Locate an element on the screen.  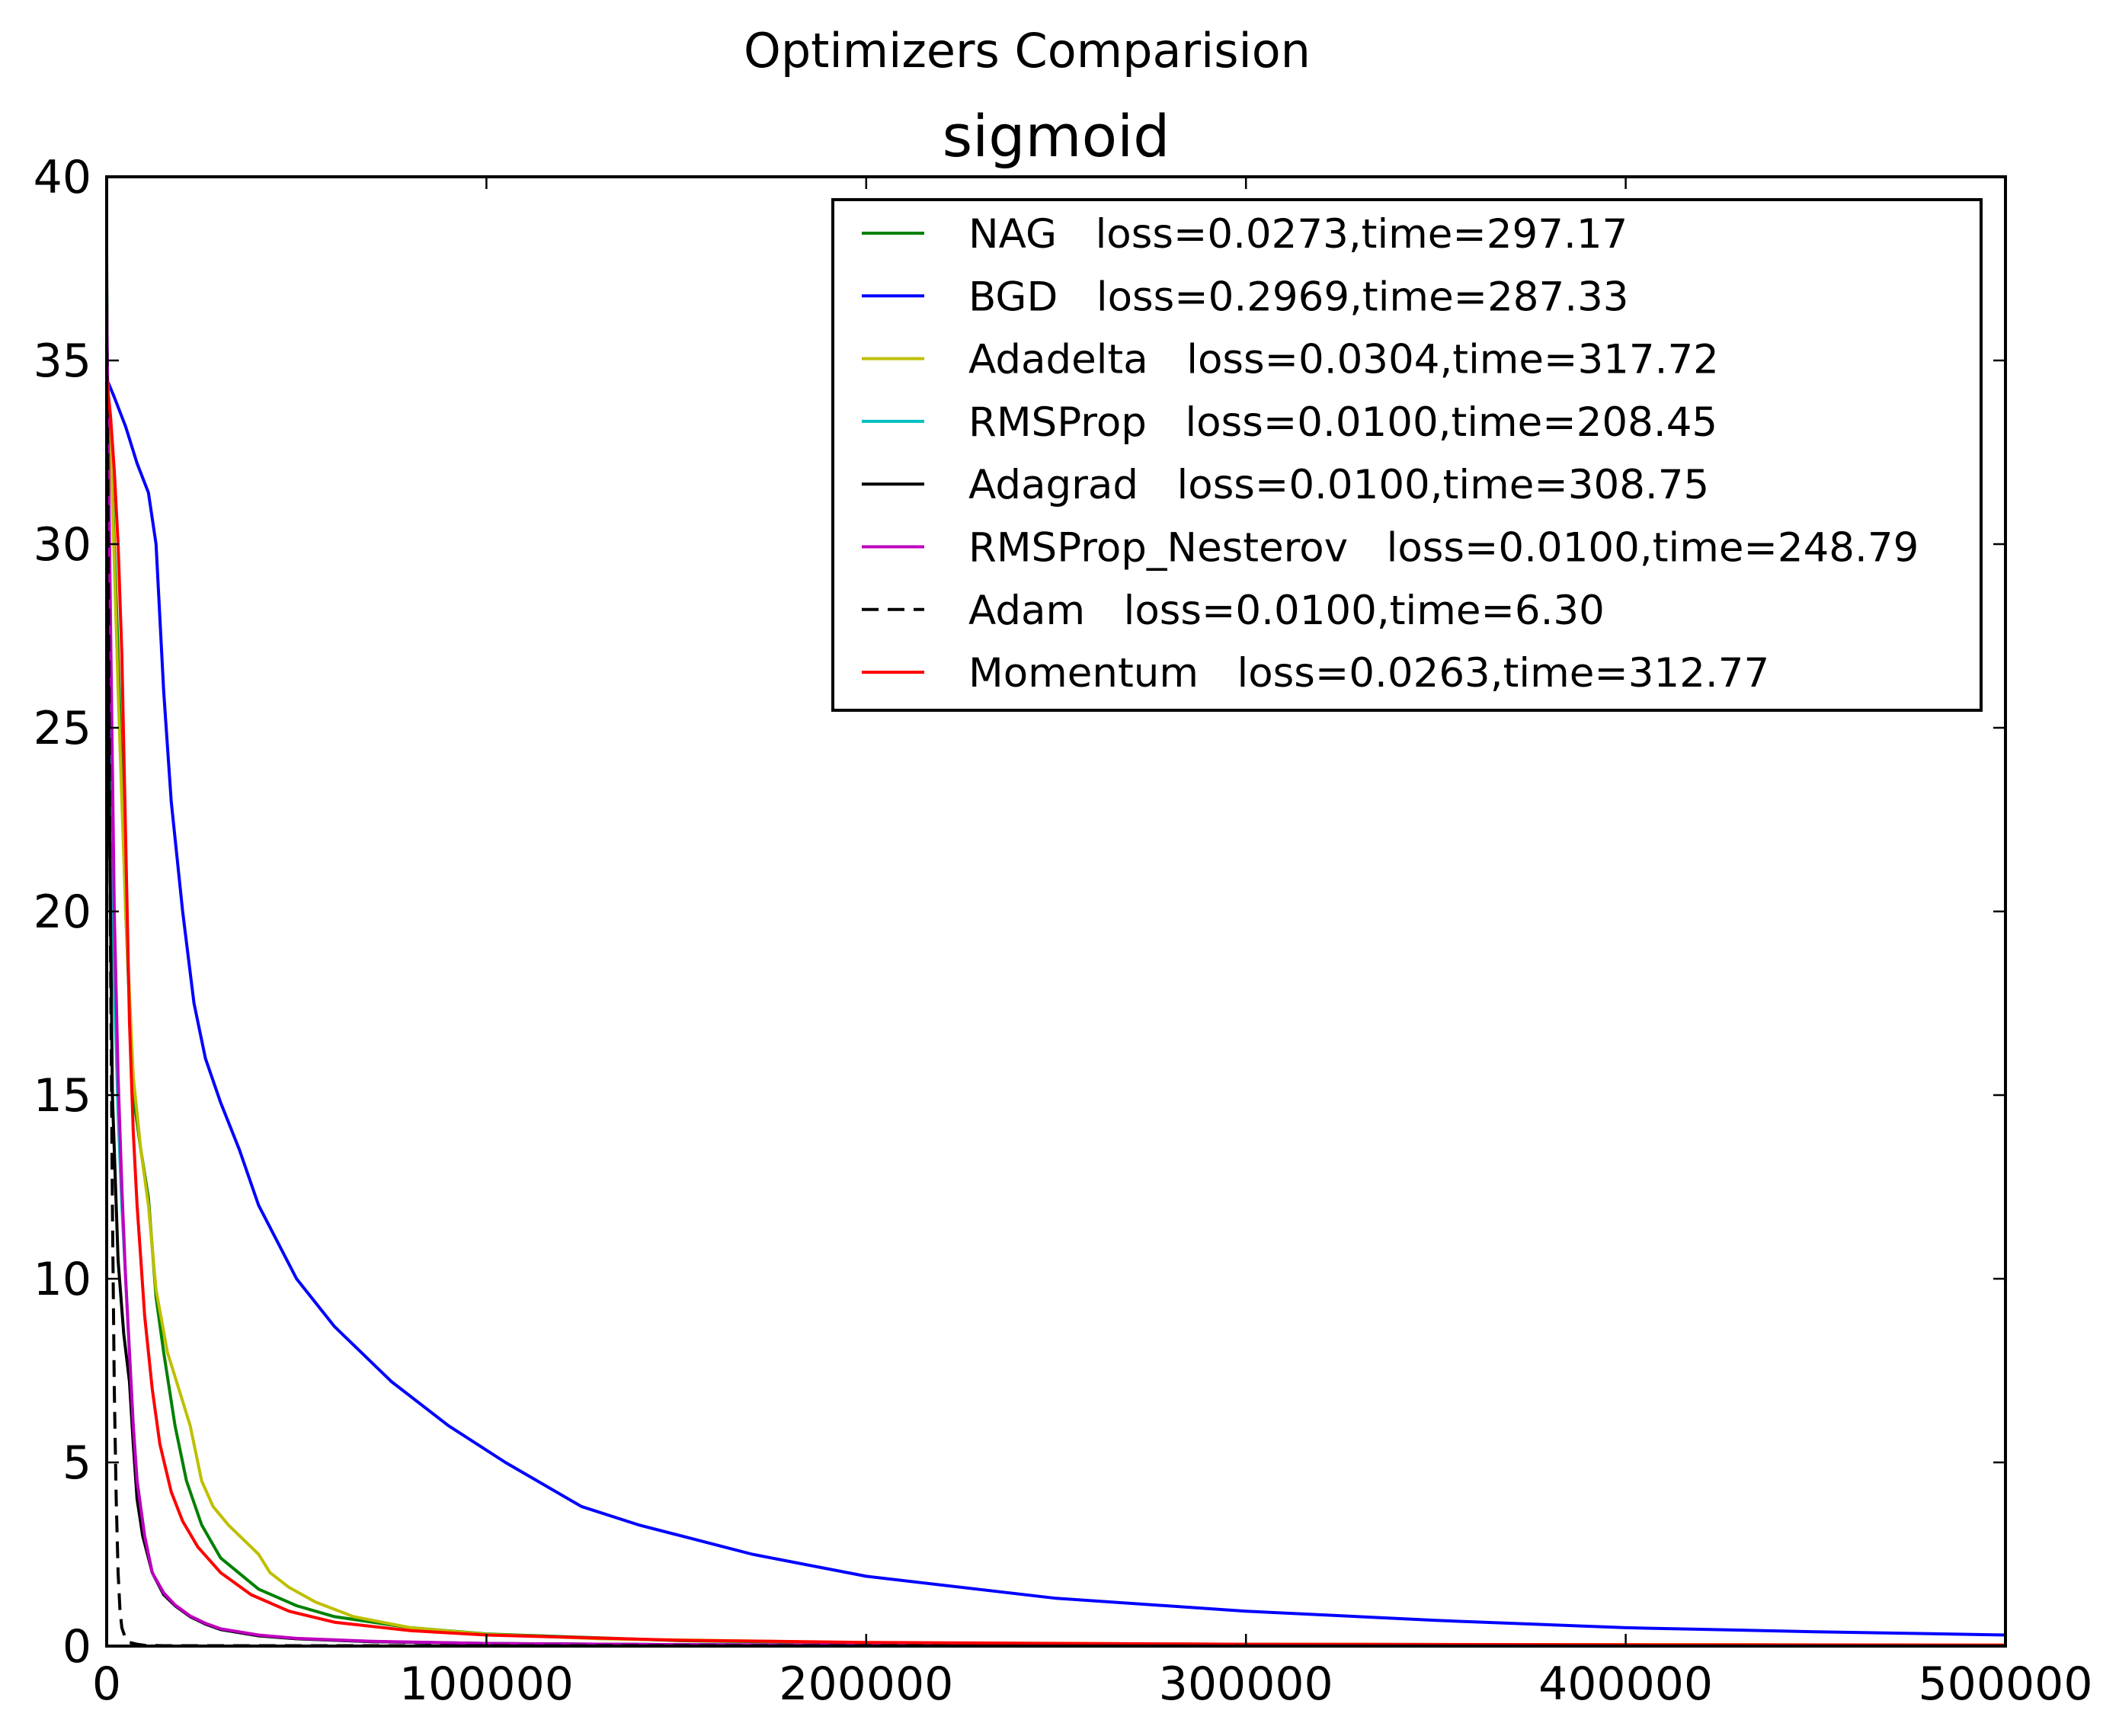
legend-label-0: NAG loss=0.0273,time=297.17 is located at coordinates (1298, 234).